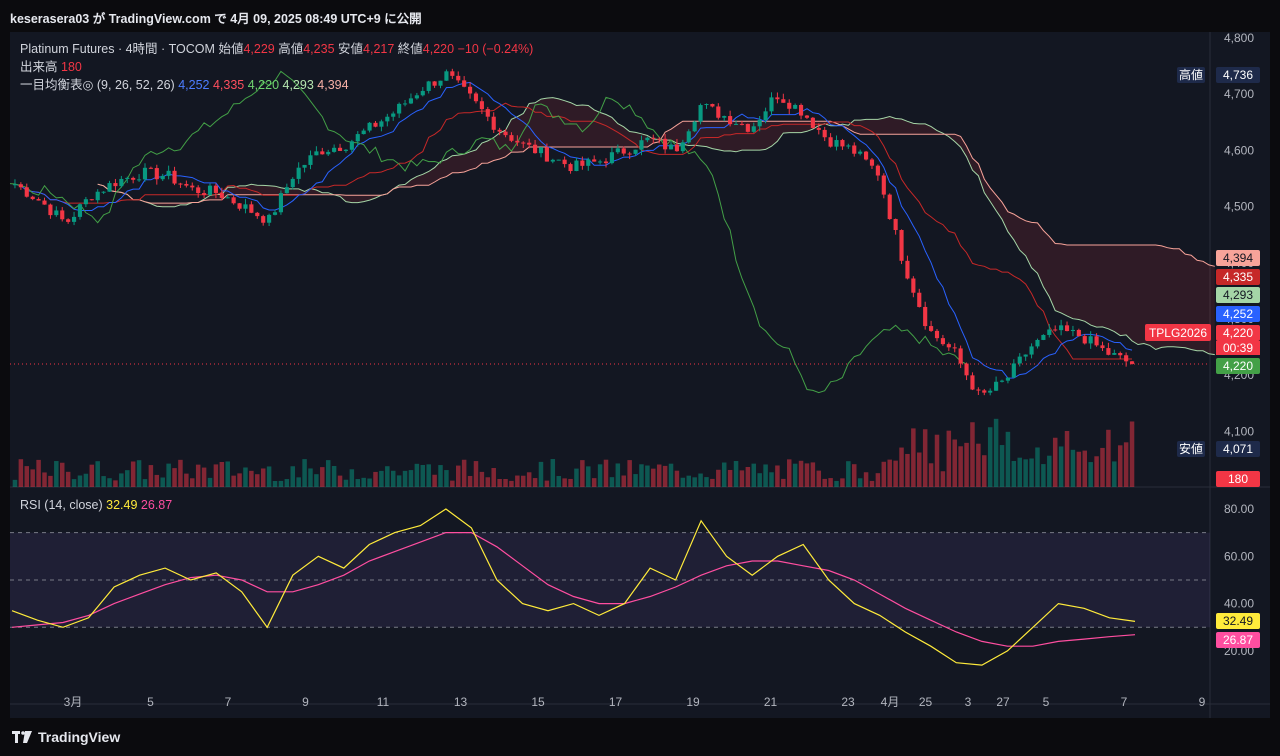 The width and height of the screenshot is (1280, 756). Describe the element at coordinates (1239, 38) in the screenshot. I see `price-tick-label: 4,800` at that location.